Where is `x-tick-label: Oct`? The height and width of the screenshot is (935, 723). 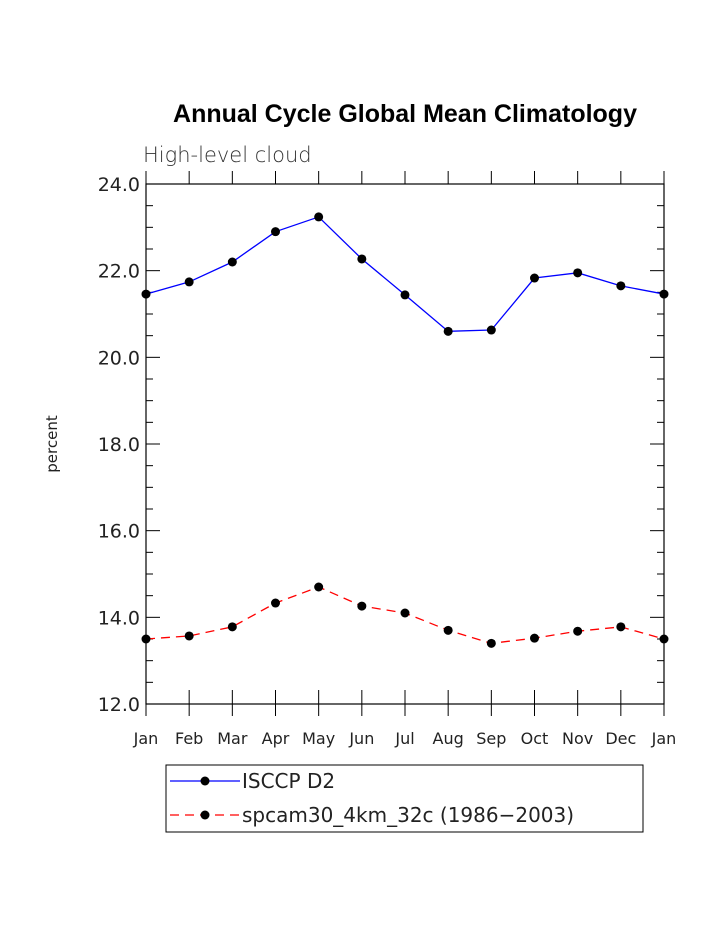
x-tick-label: Oct is located at coordinates (535, 738).